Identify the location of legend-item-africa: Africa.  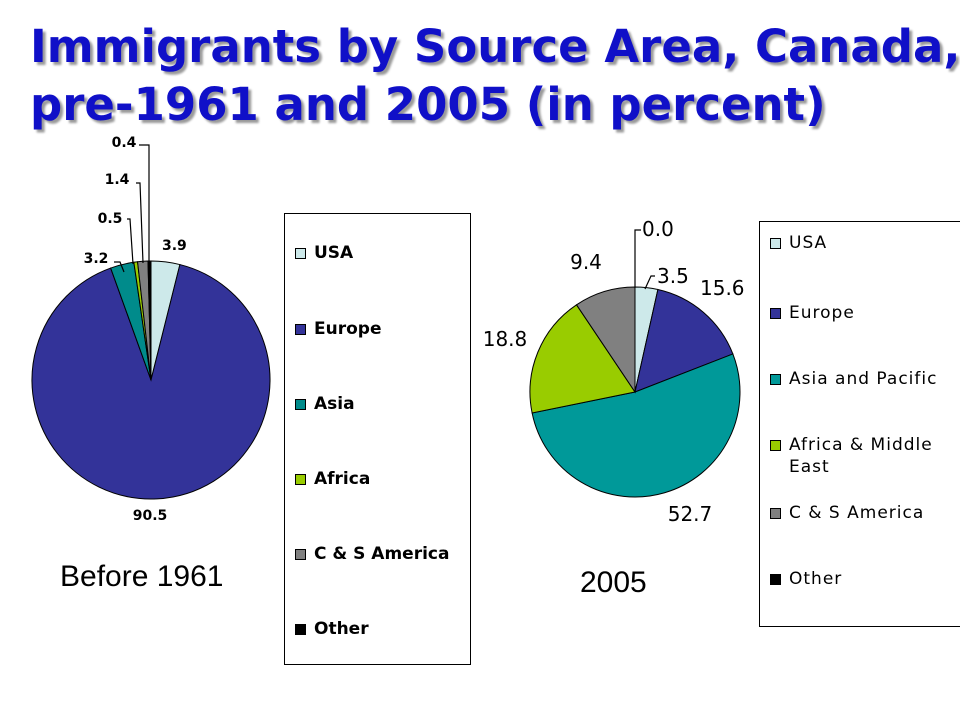
(332, 479).